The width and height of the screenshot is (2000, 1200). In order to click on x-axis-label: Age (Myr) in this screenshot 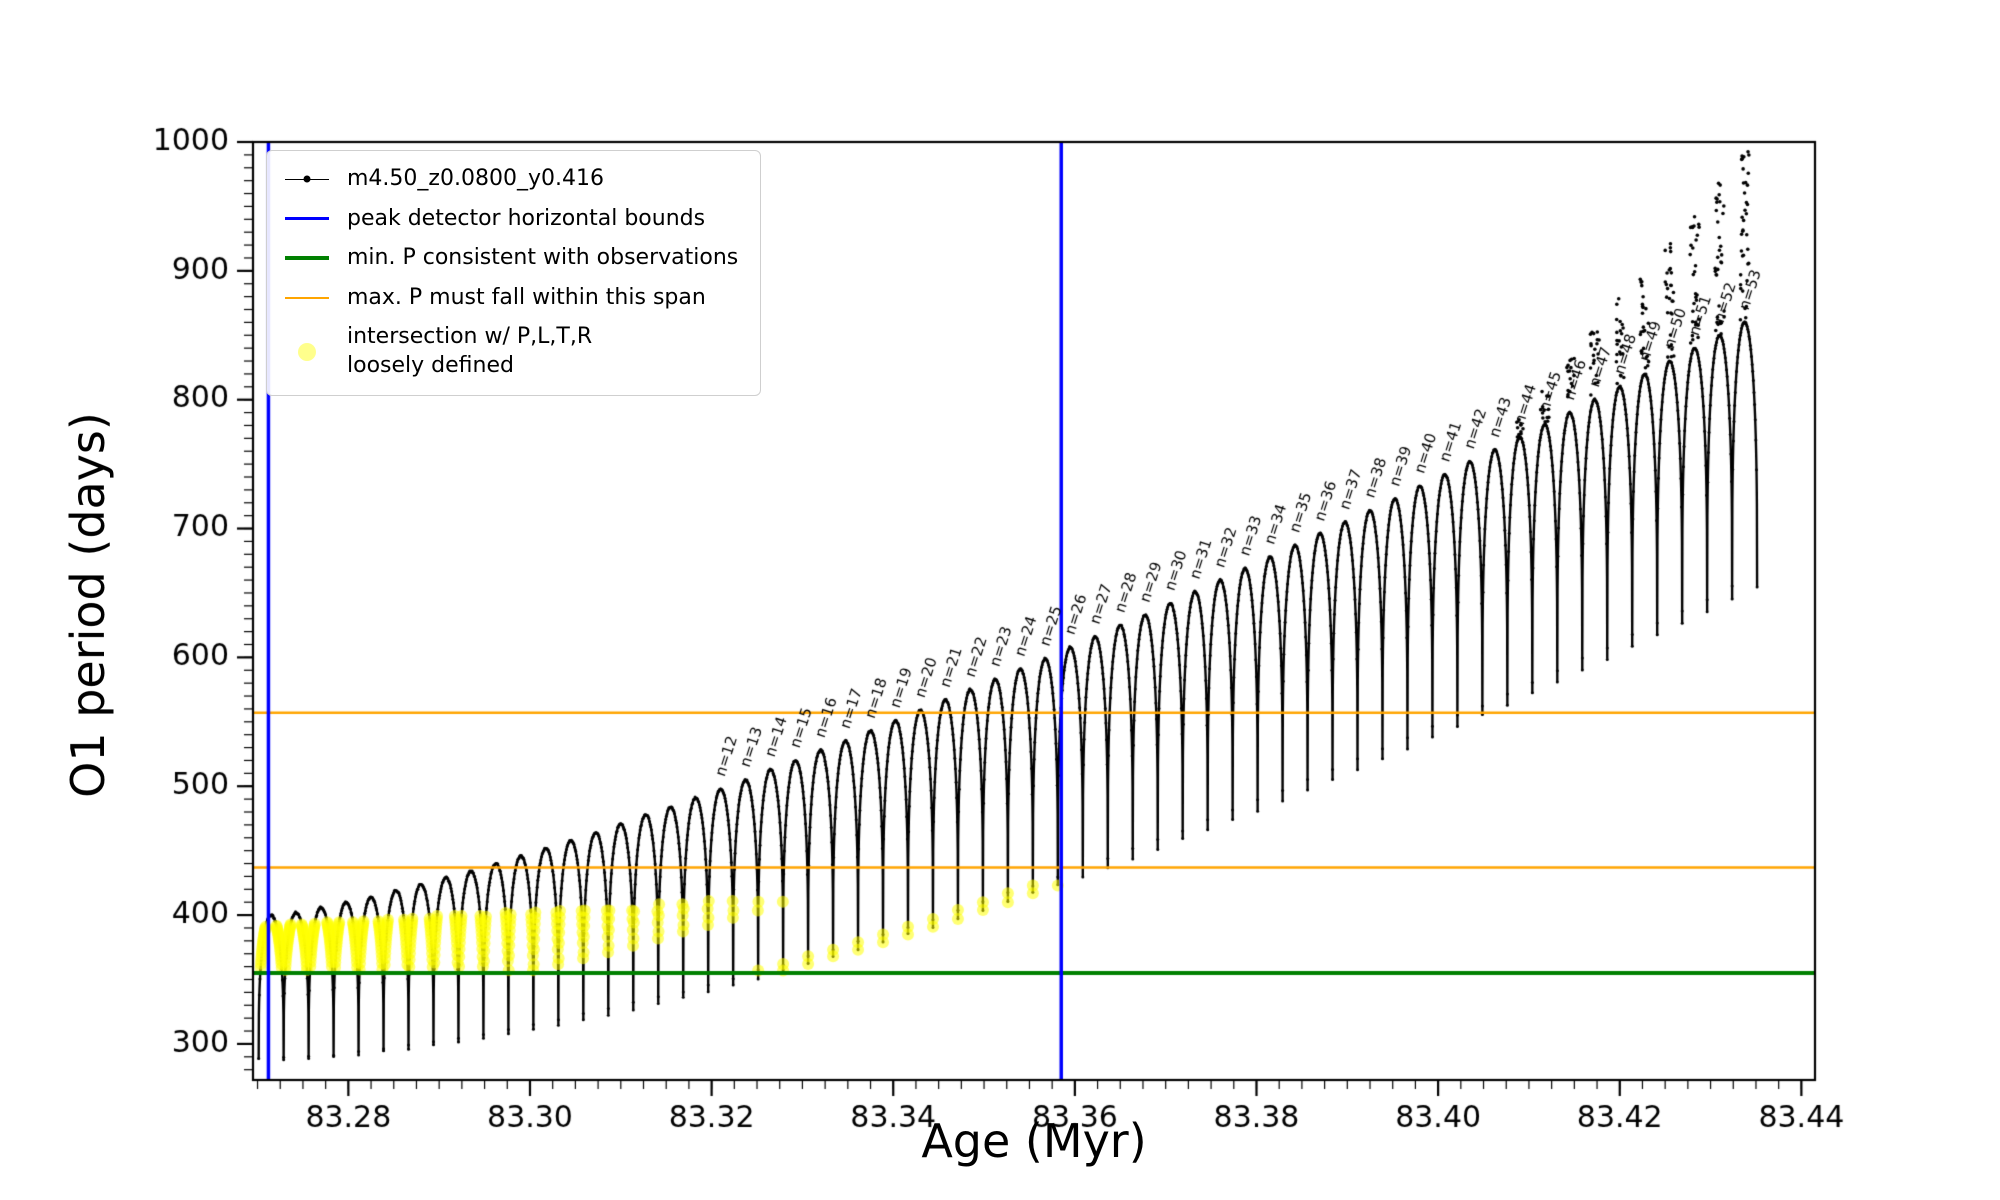, I will do `click(1034, 1141)`.